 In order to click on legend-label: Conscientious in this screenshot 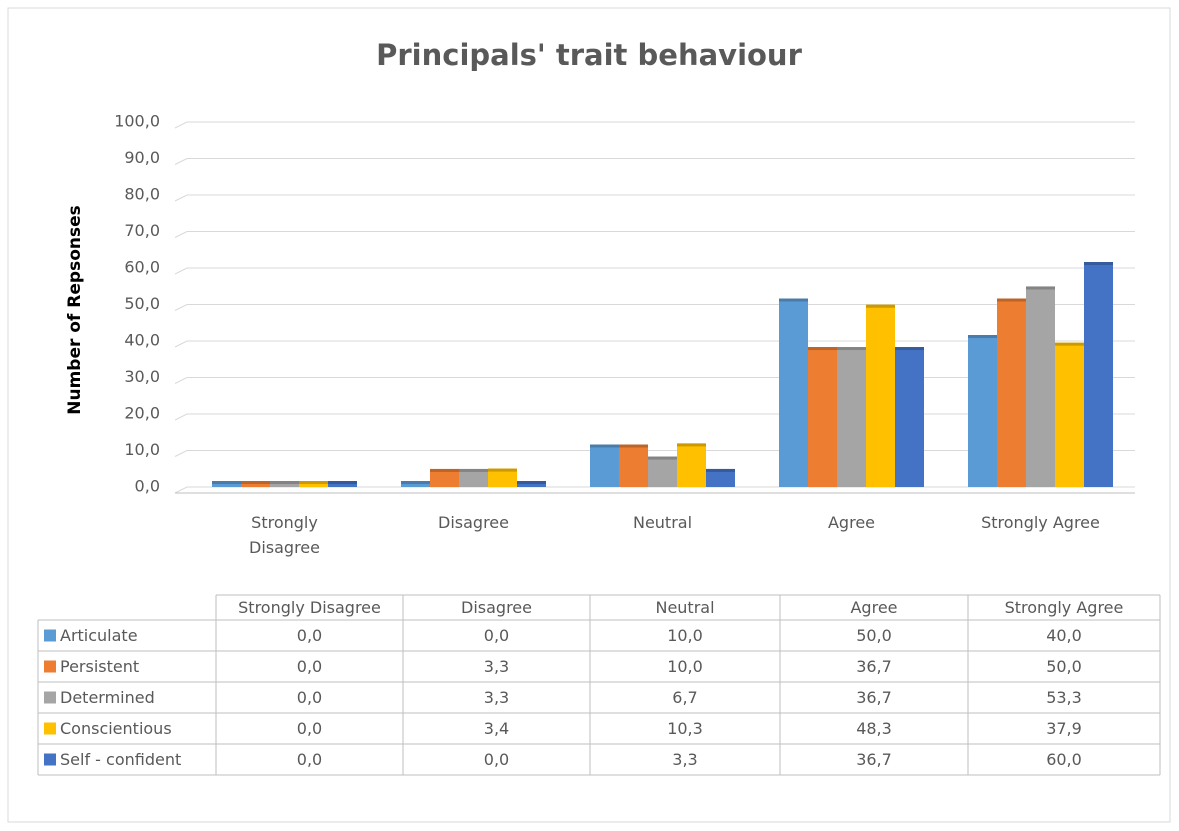, I will do `click(116, 728)`.